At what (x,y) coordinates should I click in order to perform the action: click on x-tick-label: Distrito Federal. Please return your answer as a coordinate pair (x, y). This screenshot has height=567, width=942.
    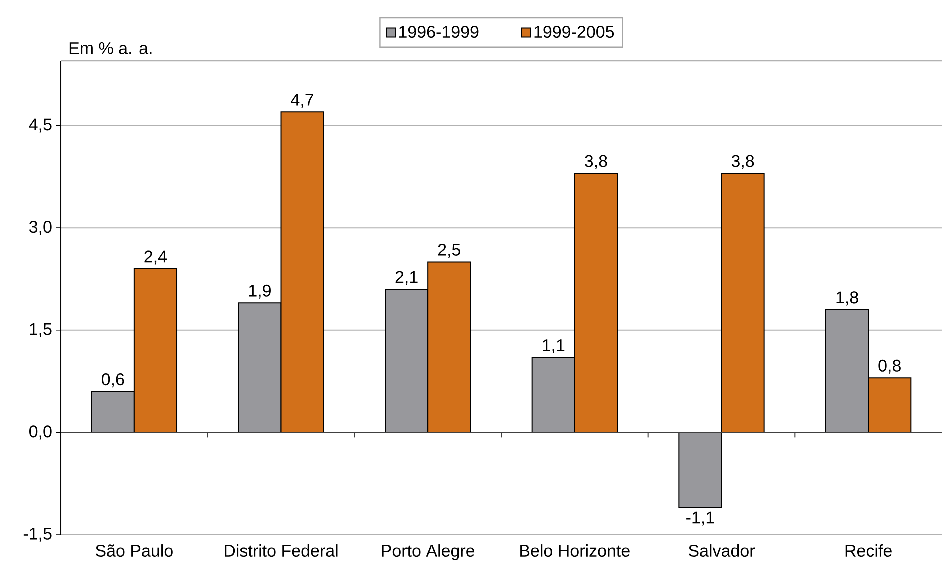
    Looking at the image, I should click on (281, 551).